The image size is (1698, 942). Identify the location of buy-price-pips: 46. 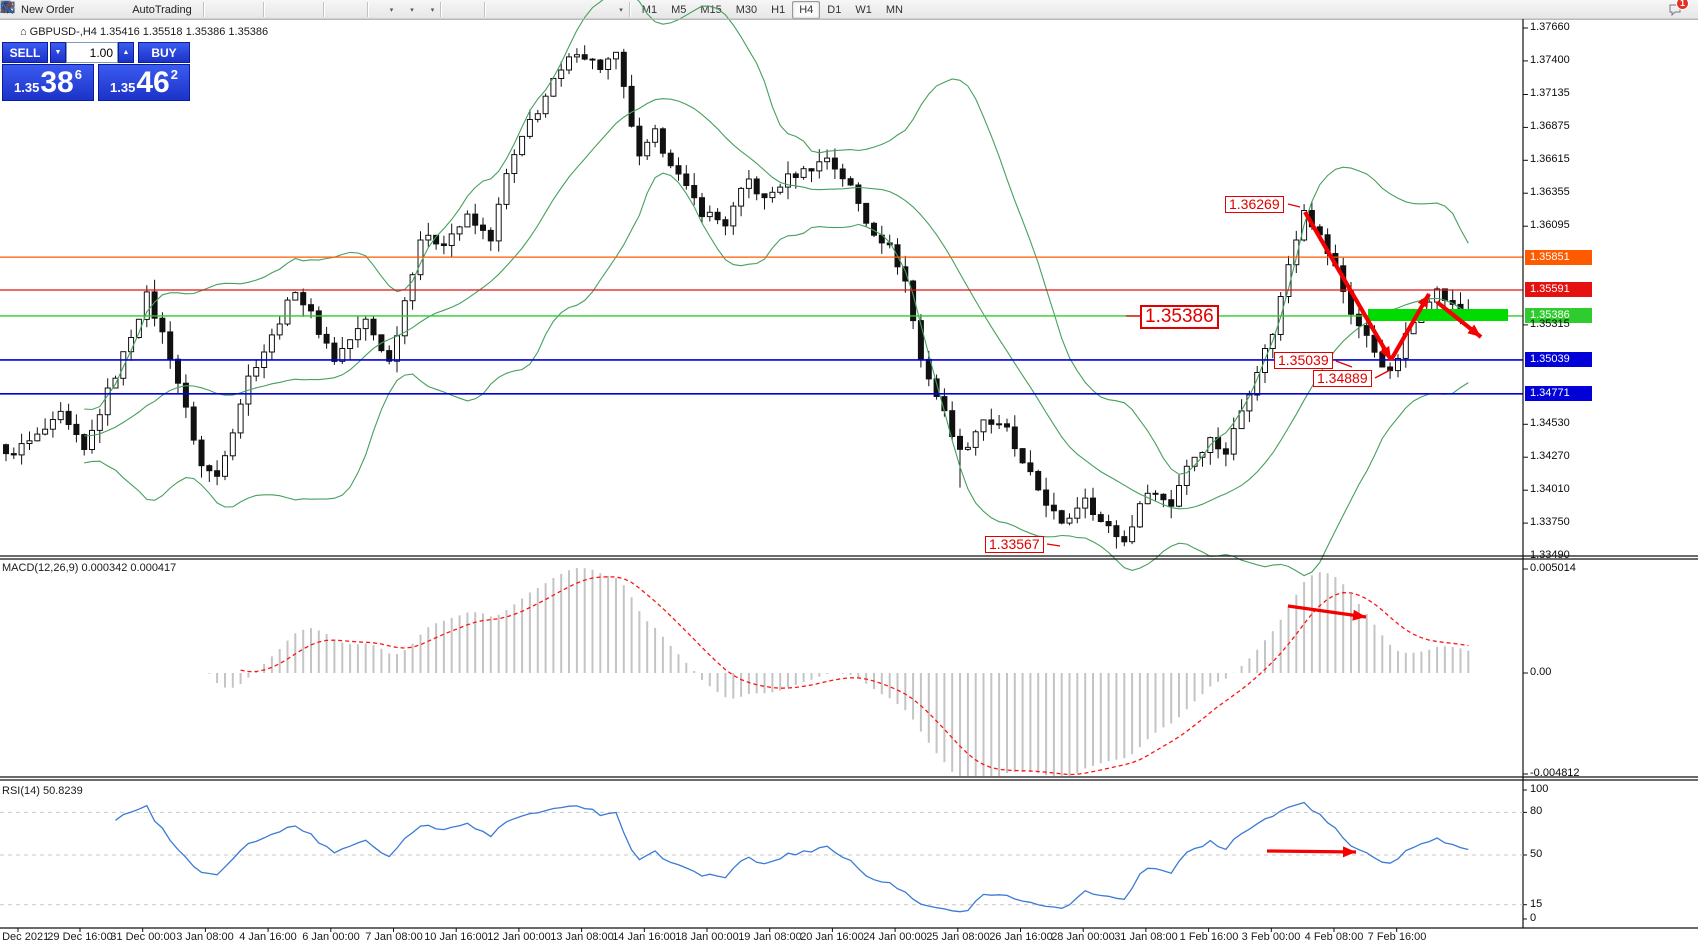
(153, 82).